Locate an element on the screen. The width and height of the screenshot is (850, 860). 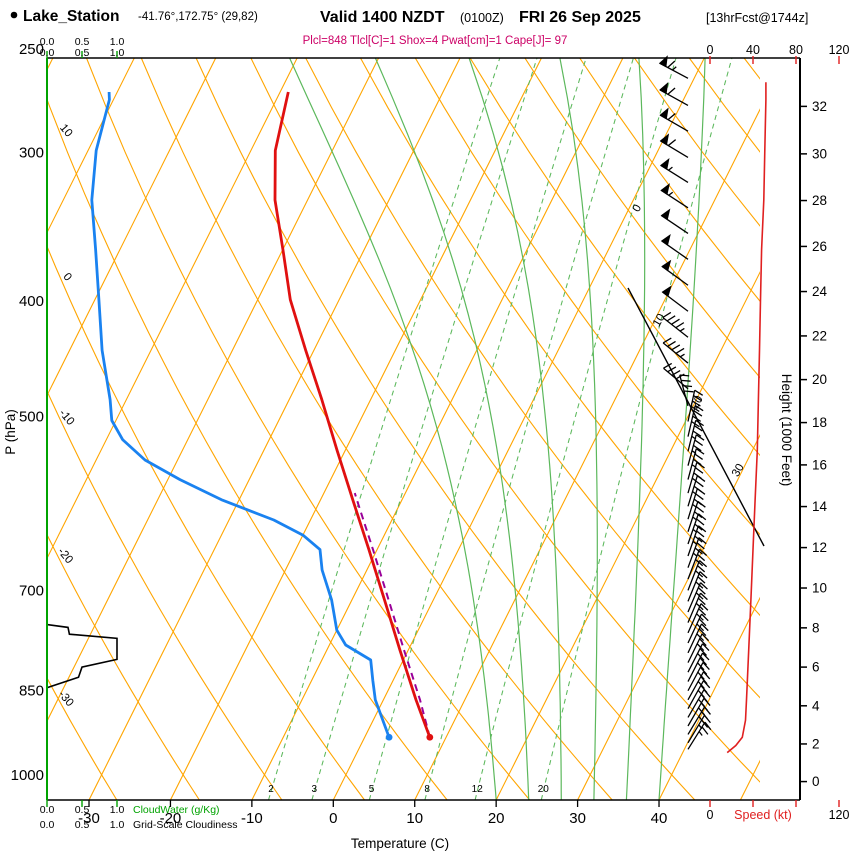
speed-axis-title: Speed (kt) is located at coordinates (763, 815).